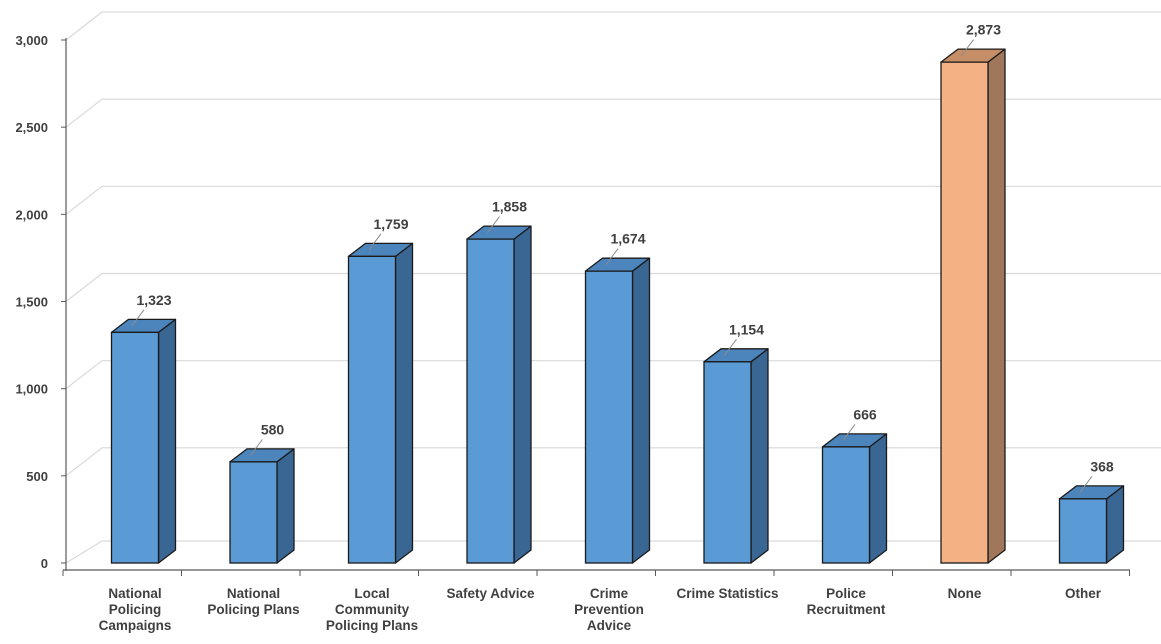  Describe the element at coordinates (135, 609) in the screenshot. I see `x-tick-label: National Policing Campaigns` at that location.